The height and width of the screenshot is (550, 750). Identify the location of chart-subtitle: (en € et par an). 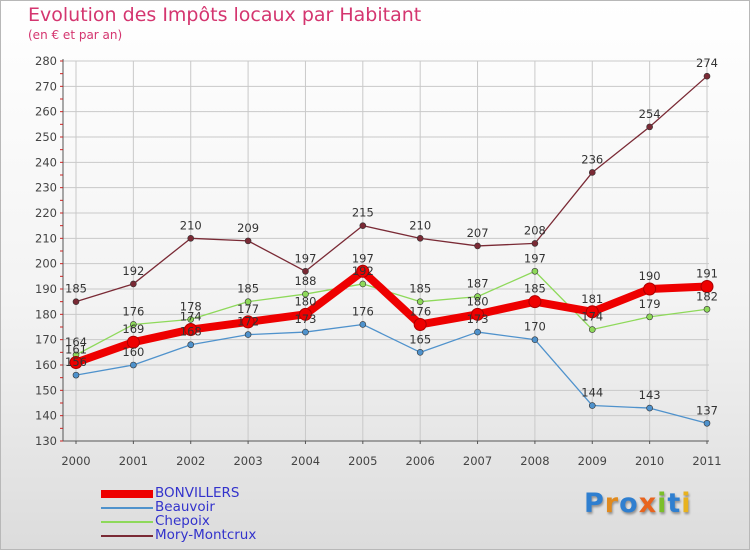
(75, 35).